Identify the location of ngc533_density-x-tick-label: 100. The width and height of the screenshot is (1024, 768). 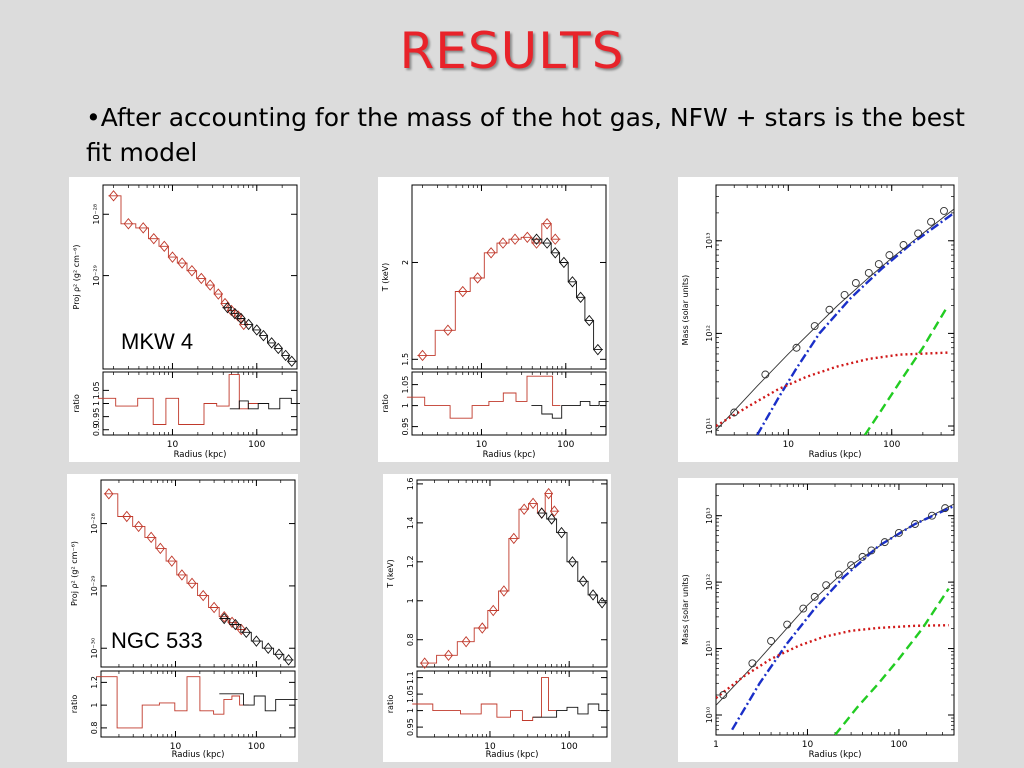
(256, 747).